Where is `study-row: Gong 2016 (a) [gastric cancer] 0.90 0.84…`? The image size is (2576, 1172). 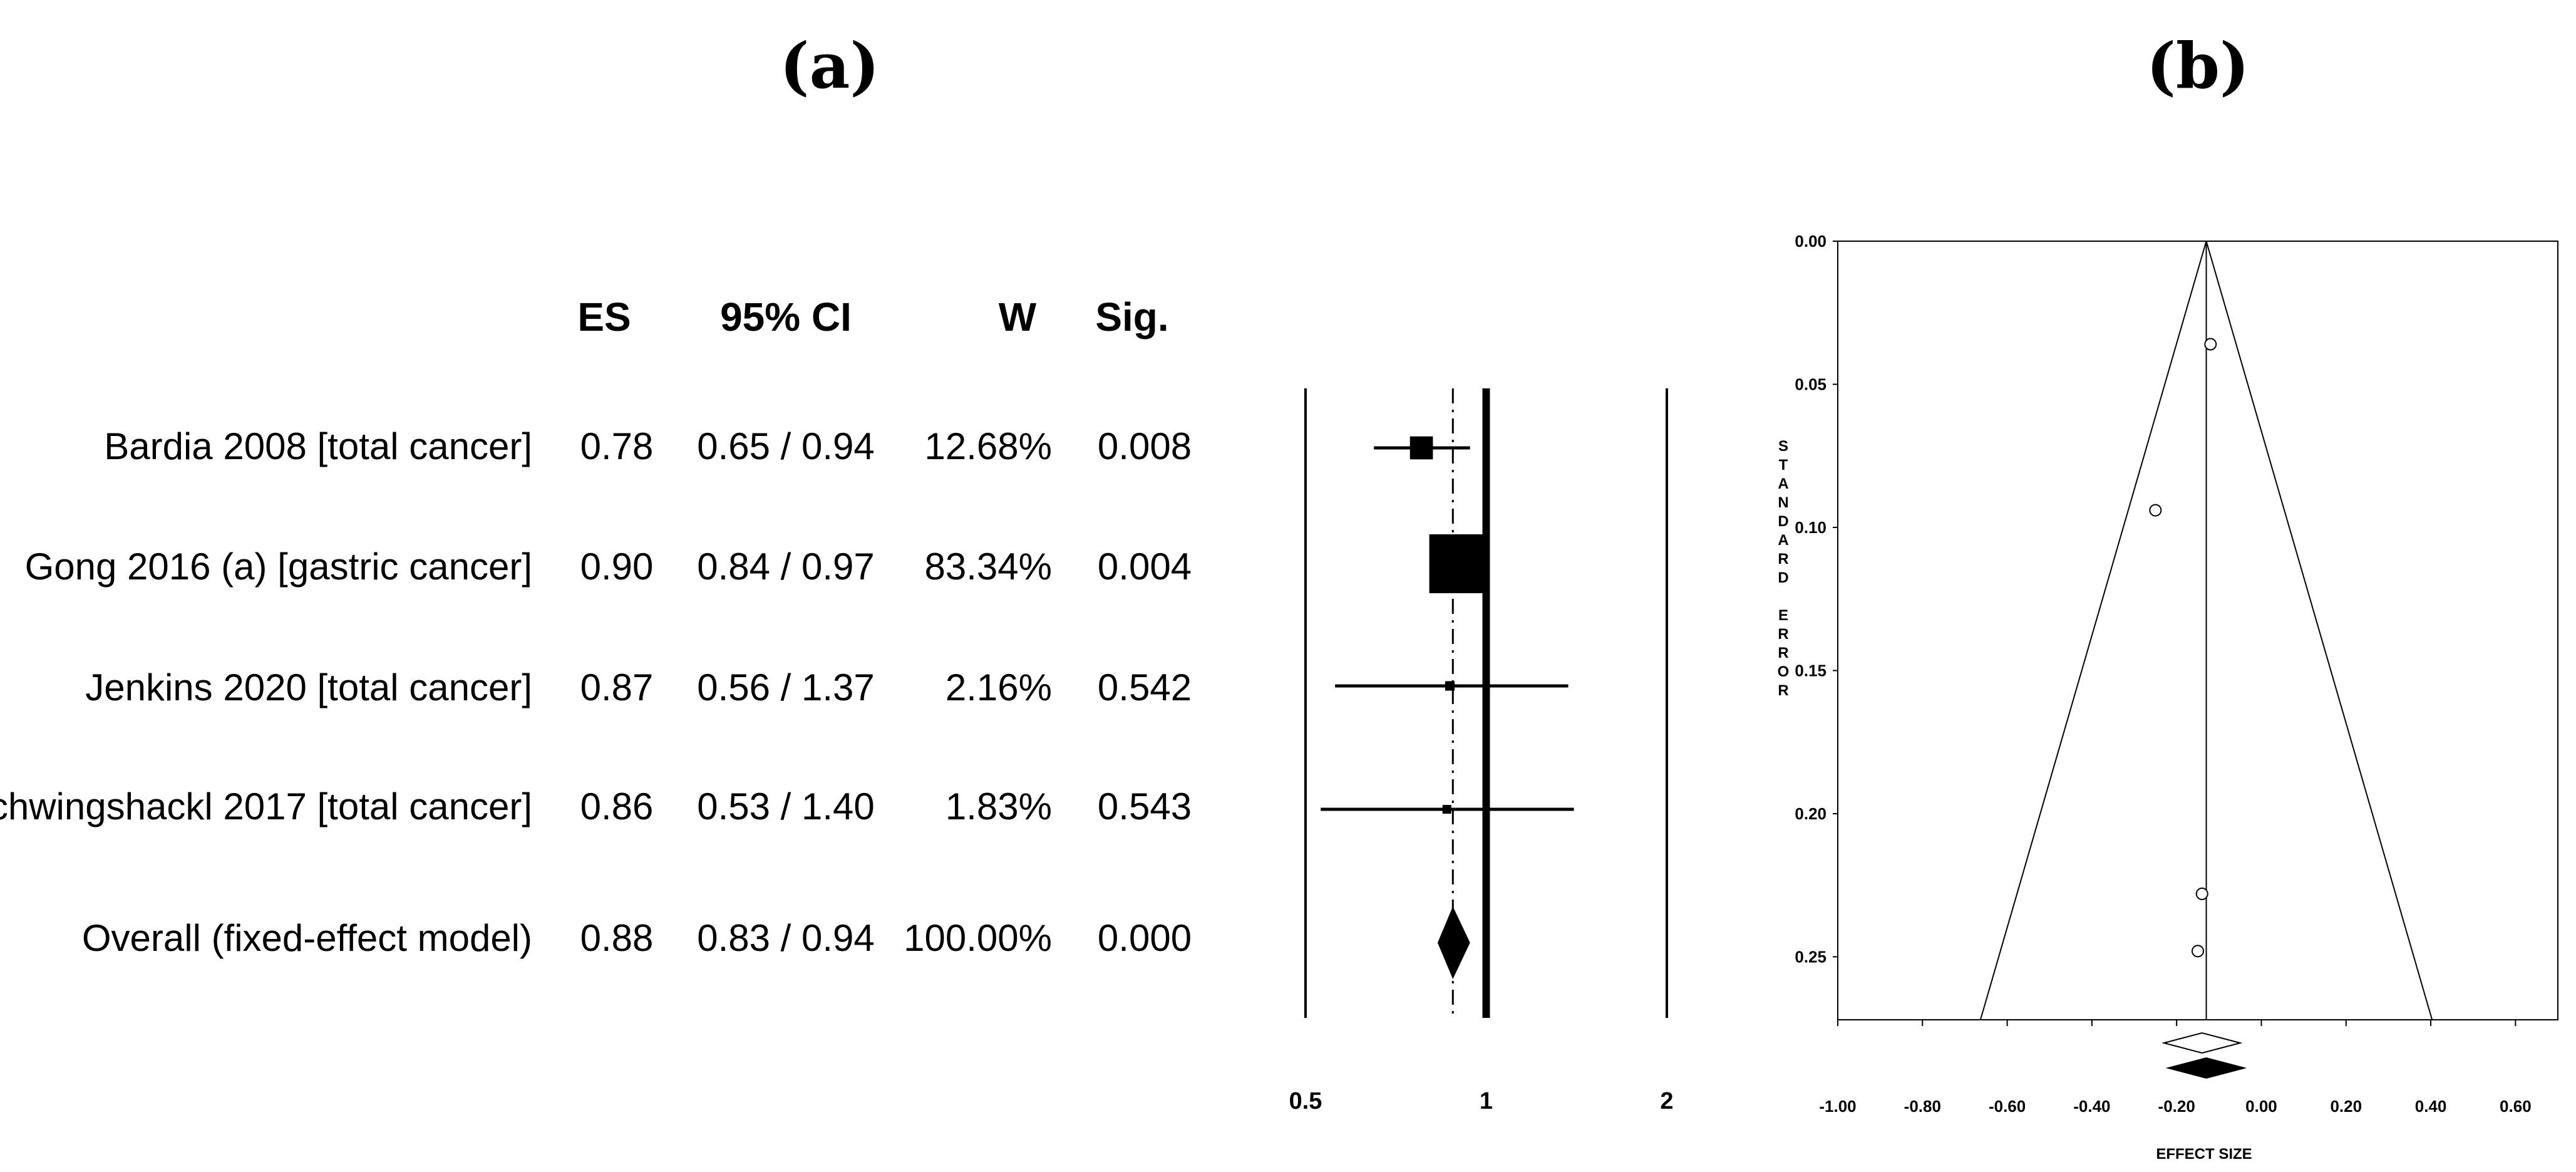 study-row: Gong 2016 (a) [gastric cancer] 0.90 0.84… is located at coordinates (608, 567).